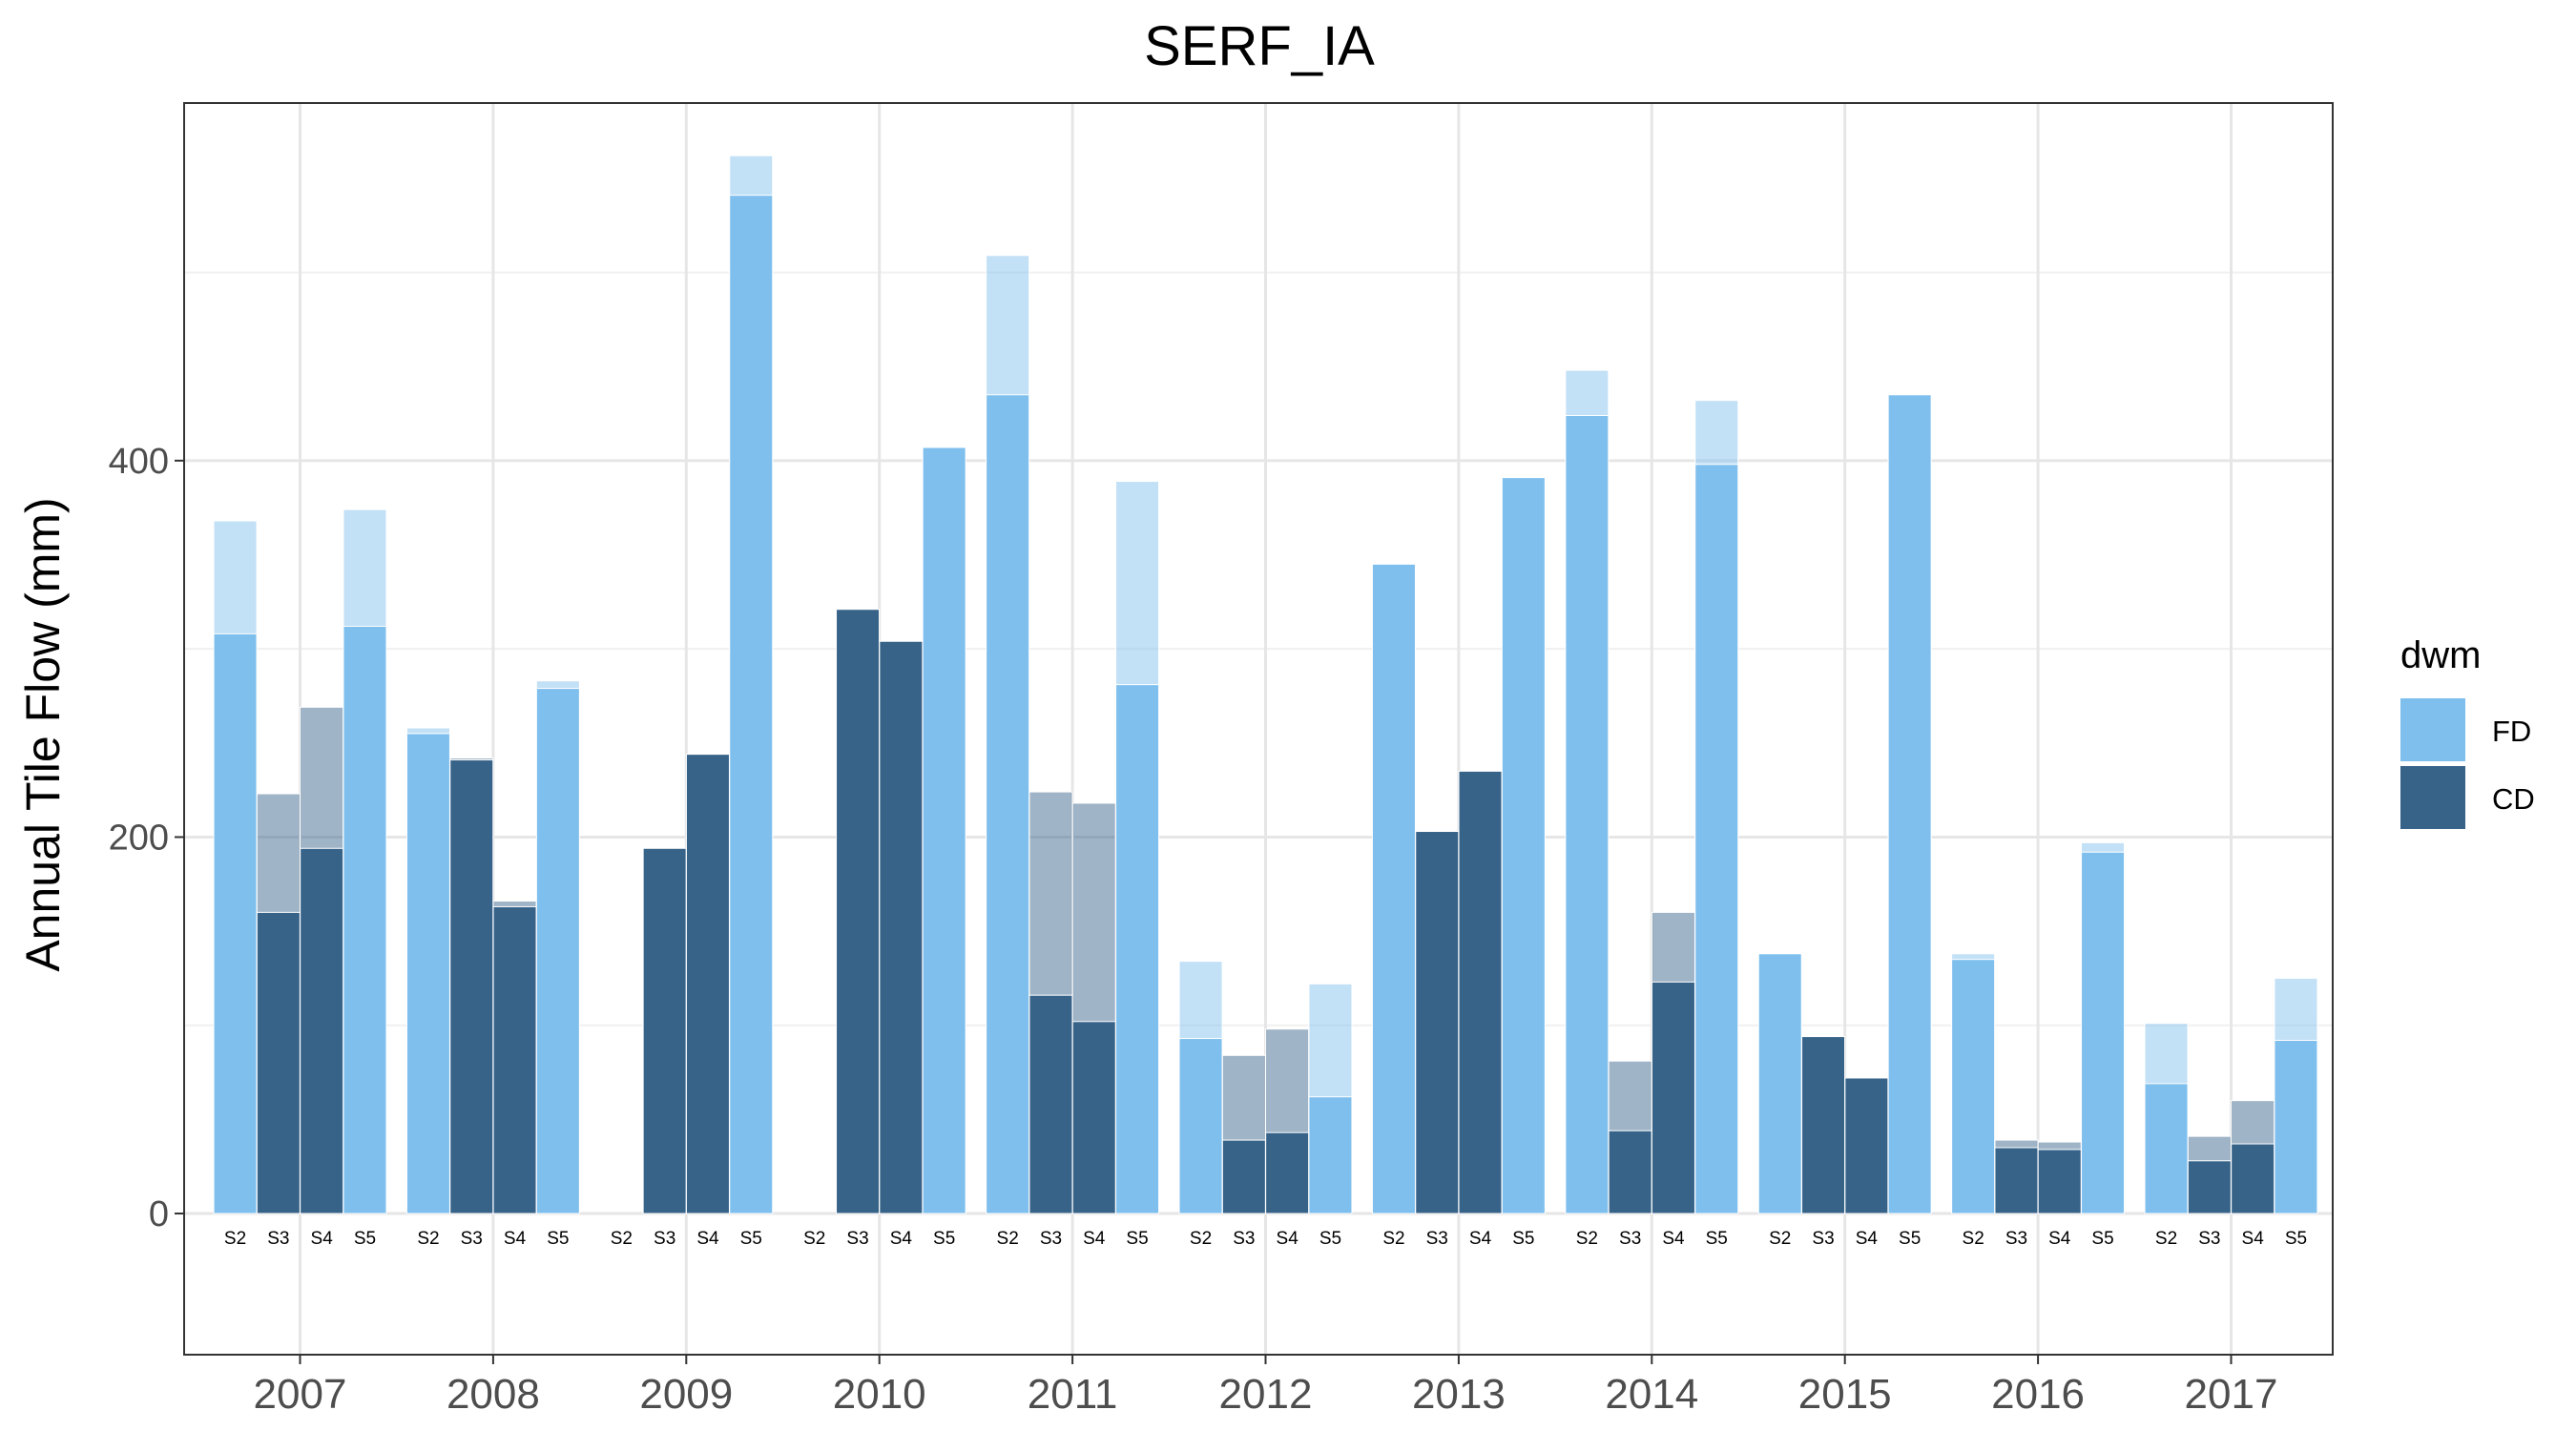 The width and height of the screenshot is (2576, 1431). Describe the element at coordinates (1779, 1083) in the screenshot. I see `bar-2015-s2` at that location.